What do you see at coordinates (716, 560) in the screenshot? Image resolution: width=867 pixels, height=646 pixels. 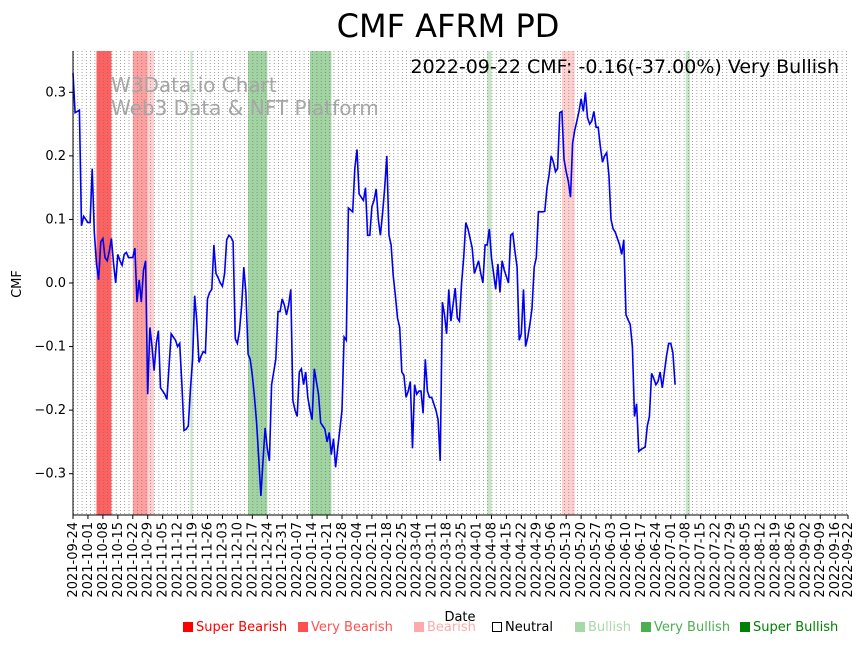 I see `x-tick-label: 2022-07-22` at bounding box center [716, 560].